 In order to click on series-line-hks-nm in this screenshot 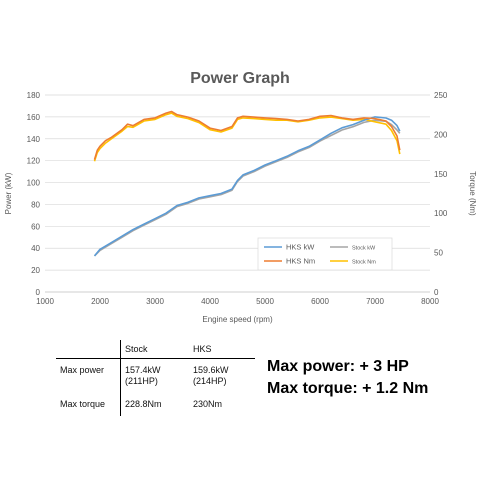, I will do `click(247, 135)`.